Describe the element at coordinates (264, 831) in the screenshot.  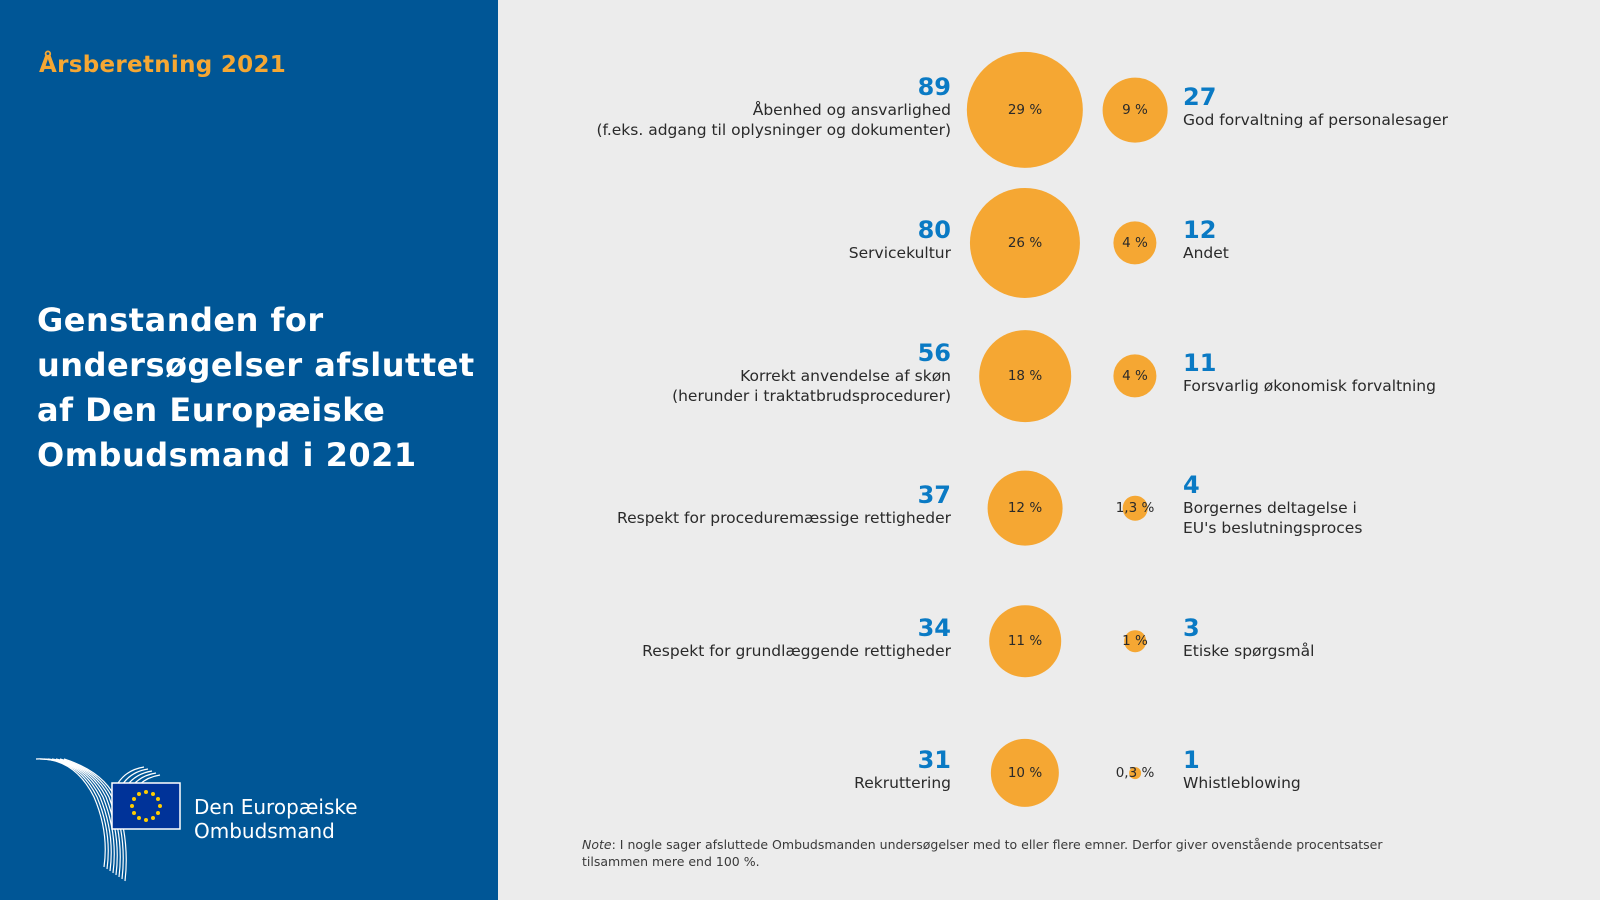
I see `logo-text-line2: Ombudsmand` at that location.